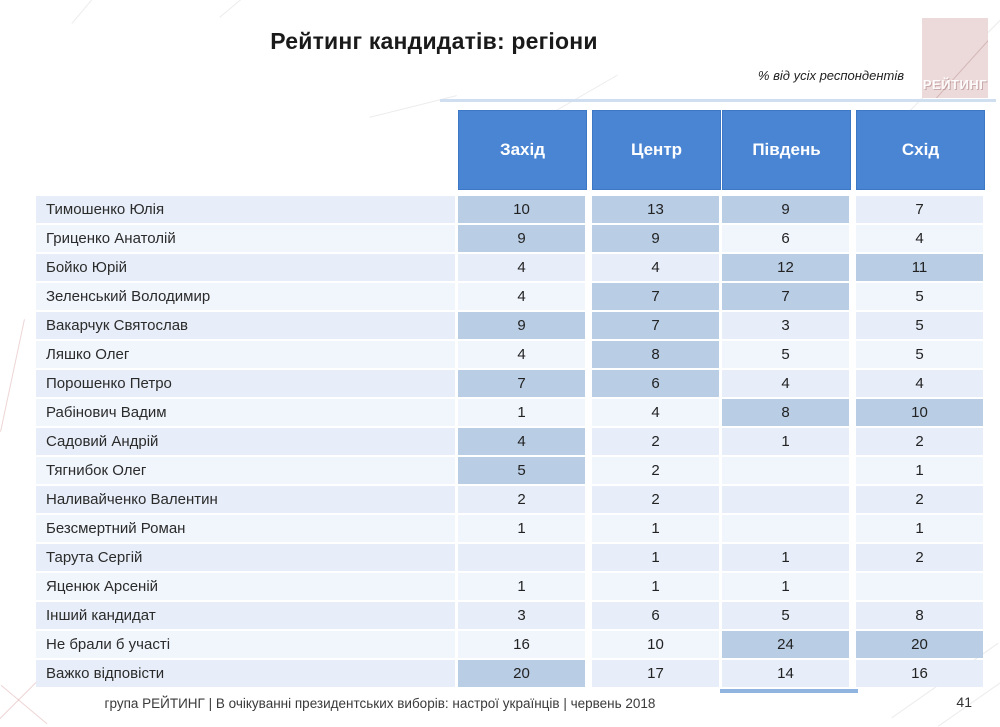 The height and width of the screenshot is (727, 1000). I want to click on table-row: Вакарчук Святослав 9 7 3 5, so click(511, 325).